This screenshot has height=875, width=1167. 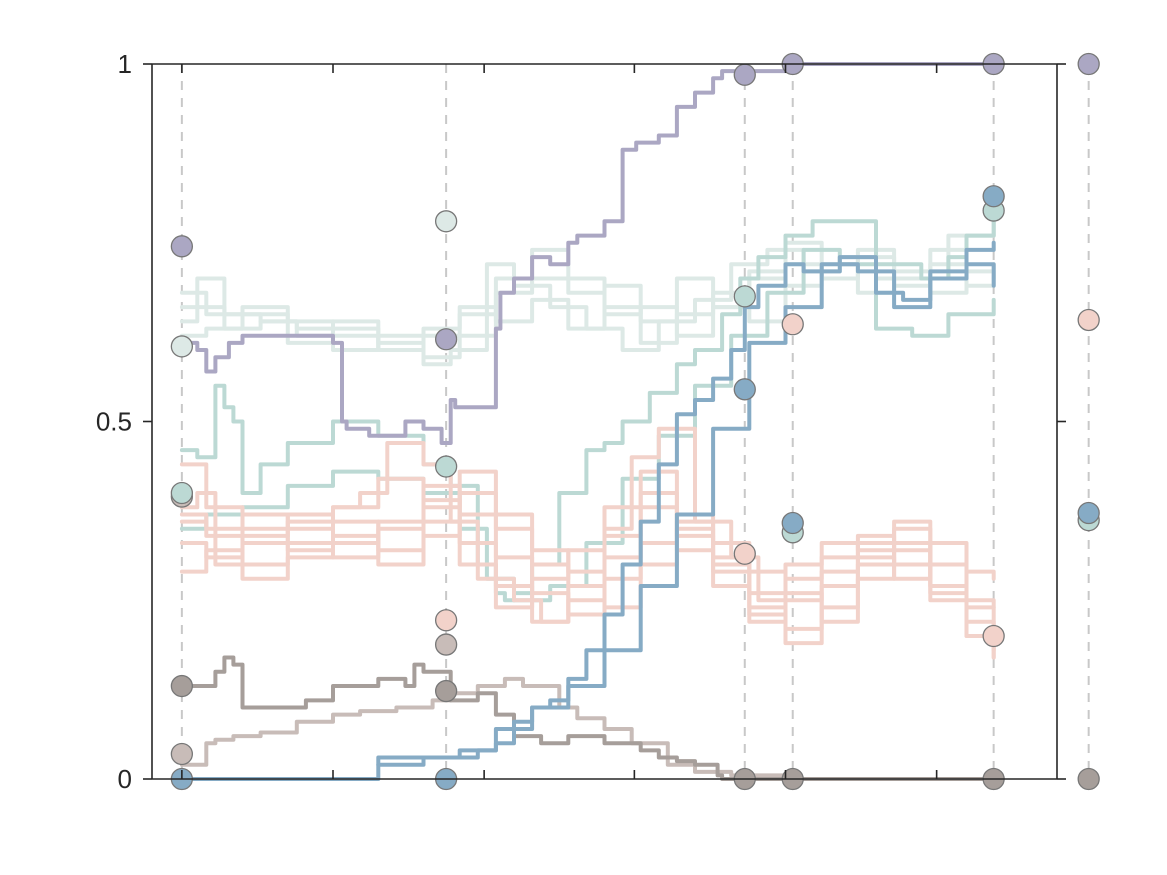 I want to click on y-tick-label-1: 0, so click(x=125, y=779).